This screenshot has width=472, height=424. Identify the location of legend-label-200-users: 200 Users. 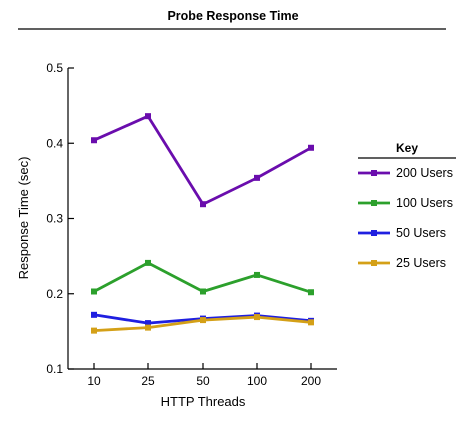
(424, 173).